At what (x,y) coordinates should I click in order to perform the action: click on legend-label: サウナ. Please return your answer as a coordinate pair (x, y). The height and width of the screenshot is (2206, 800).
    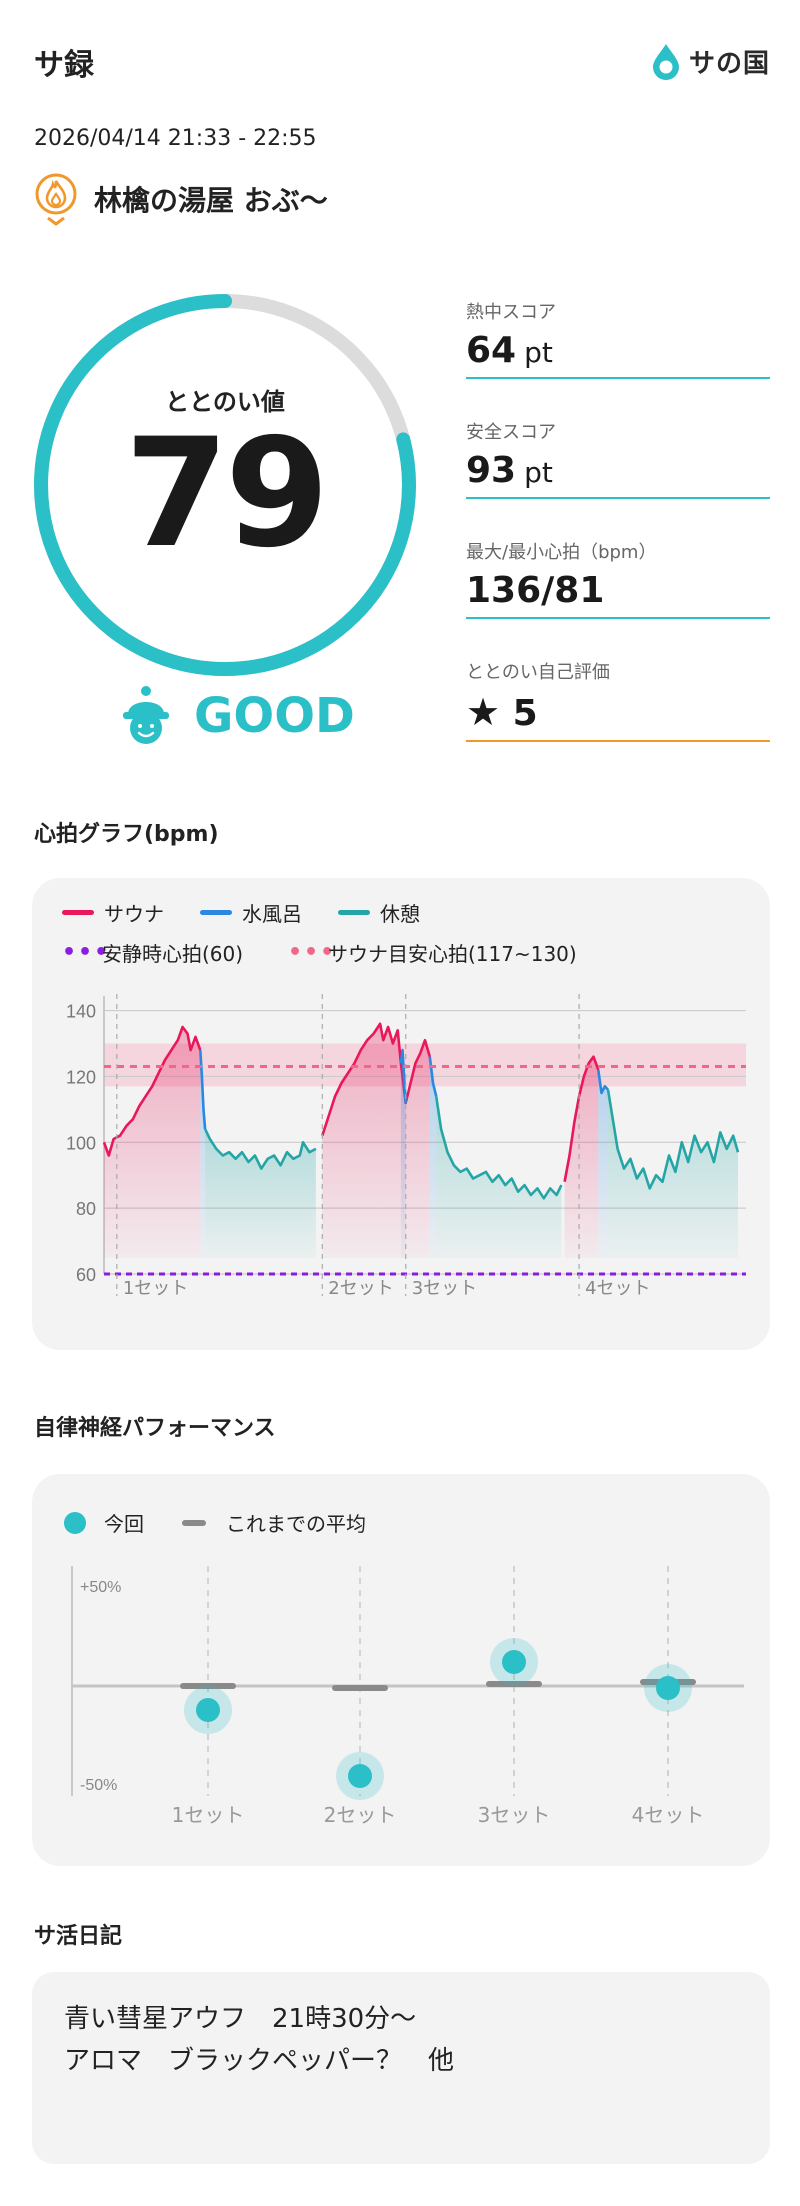
    Looking at the image, I should click on (134, 914).